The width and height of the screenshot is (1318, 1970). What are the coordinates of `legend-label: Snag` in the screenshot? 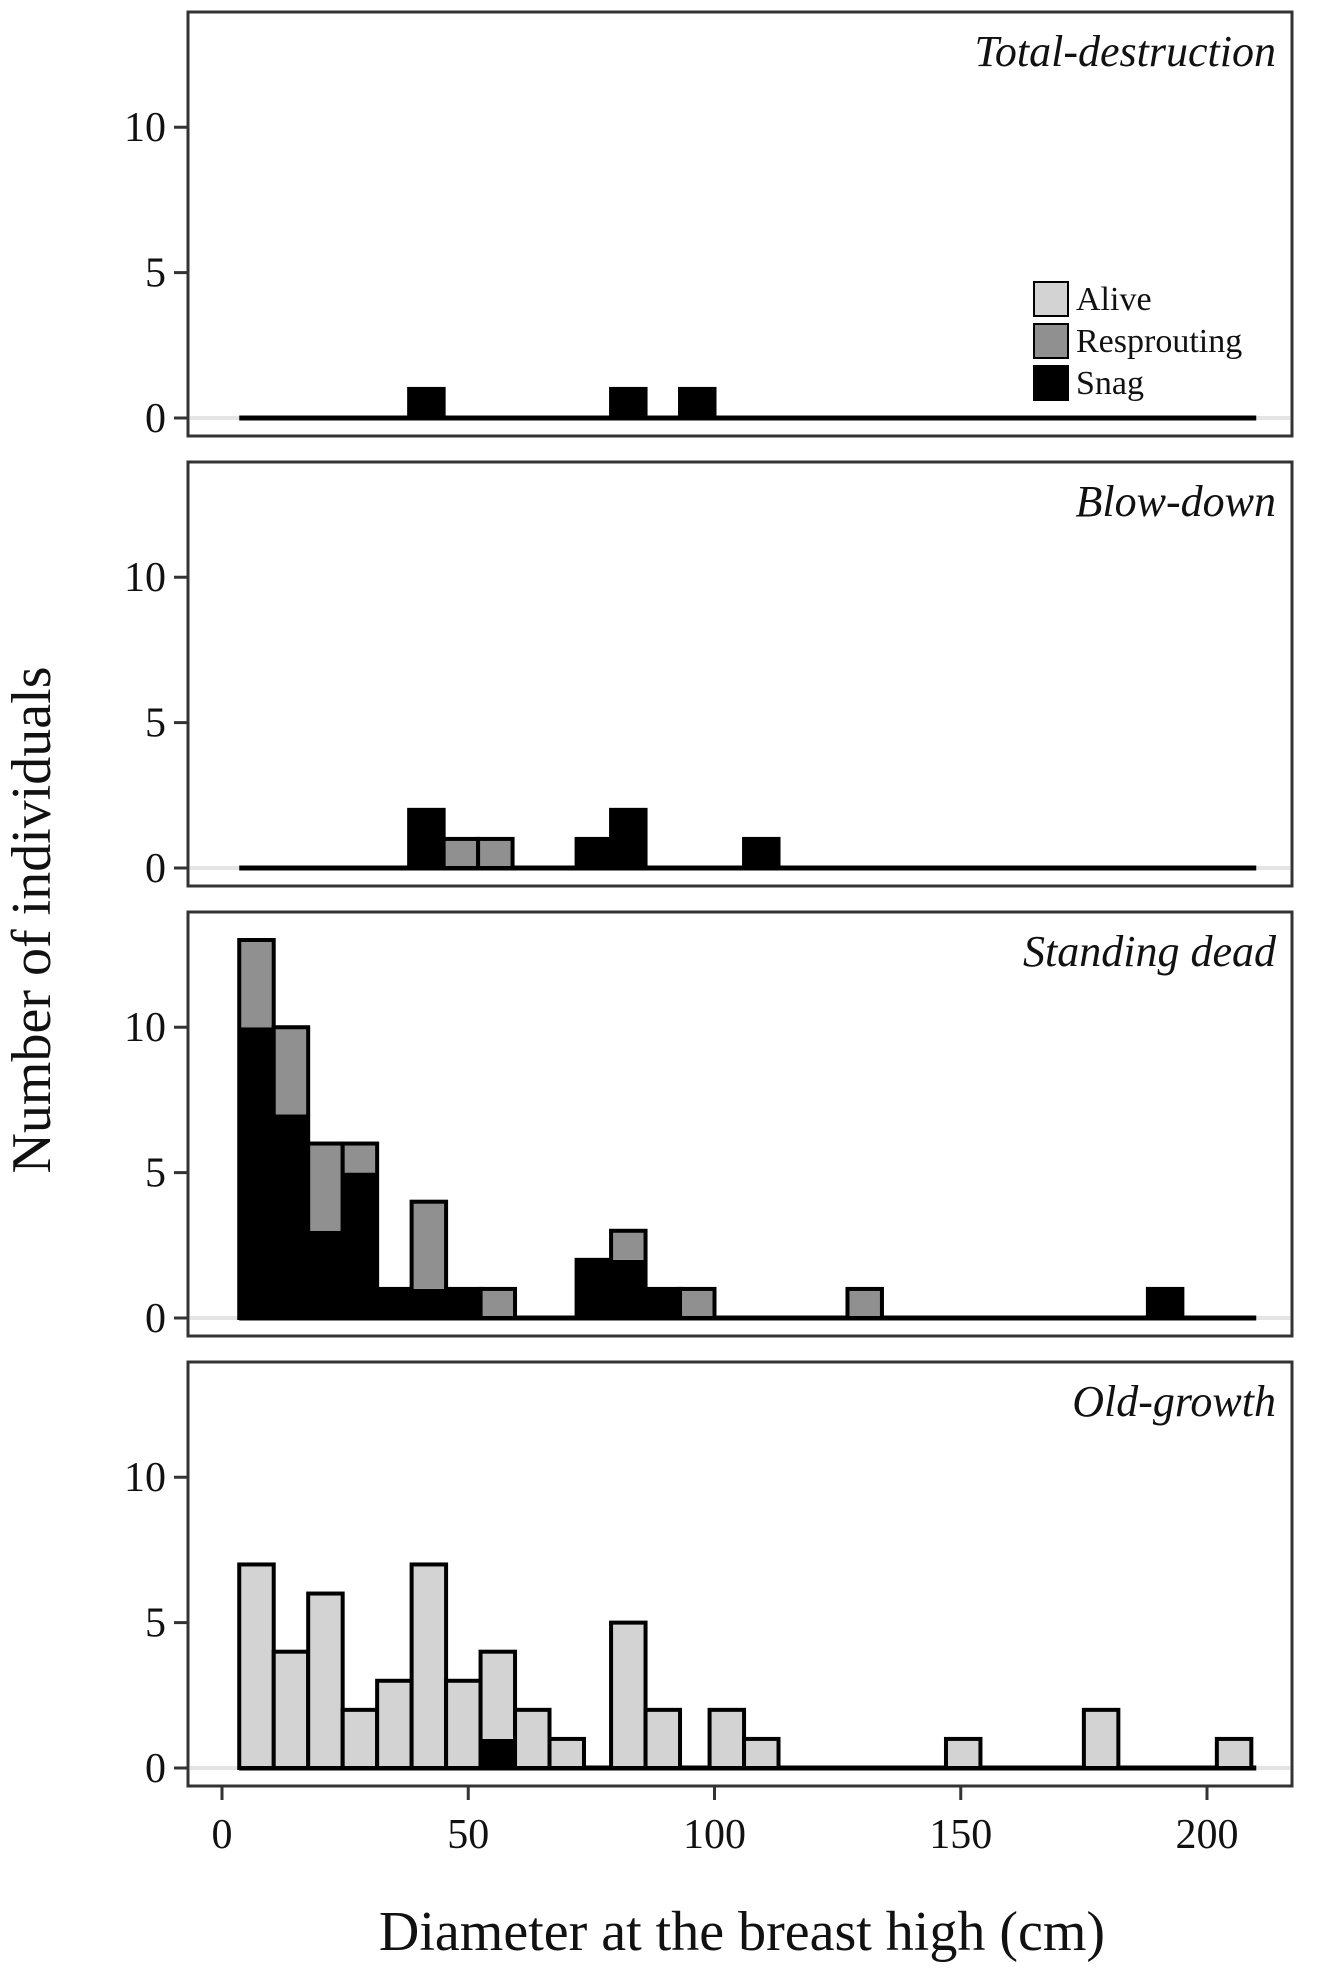 It's located at (1110, 383).